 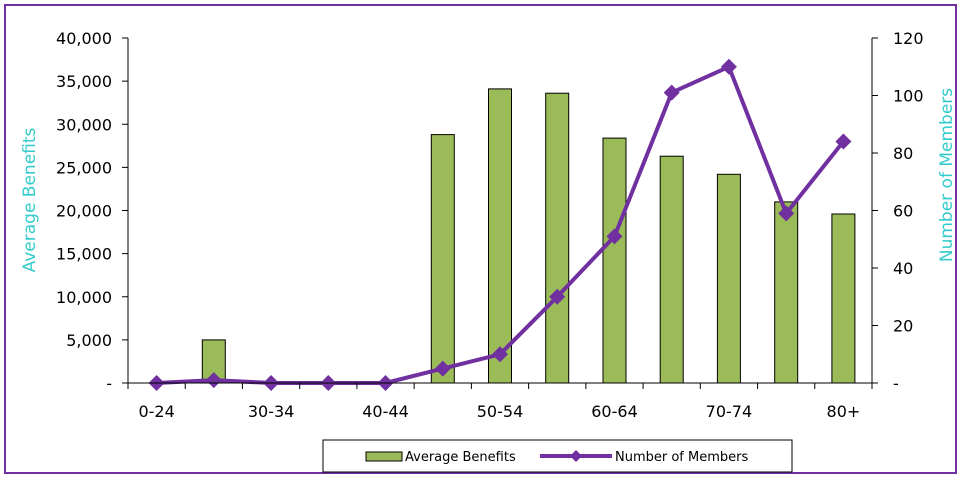 I want to click on right-tick-label: -, so click(x=896, y=383).